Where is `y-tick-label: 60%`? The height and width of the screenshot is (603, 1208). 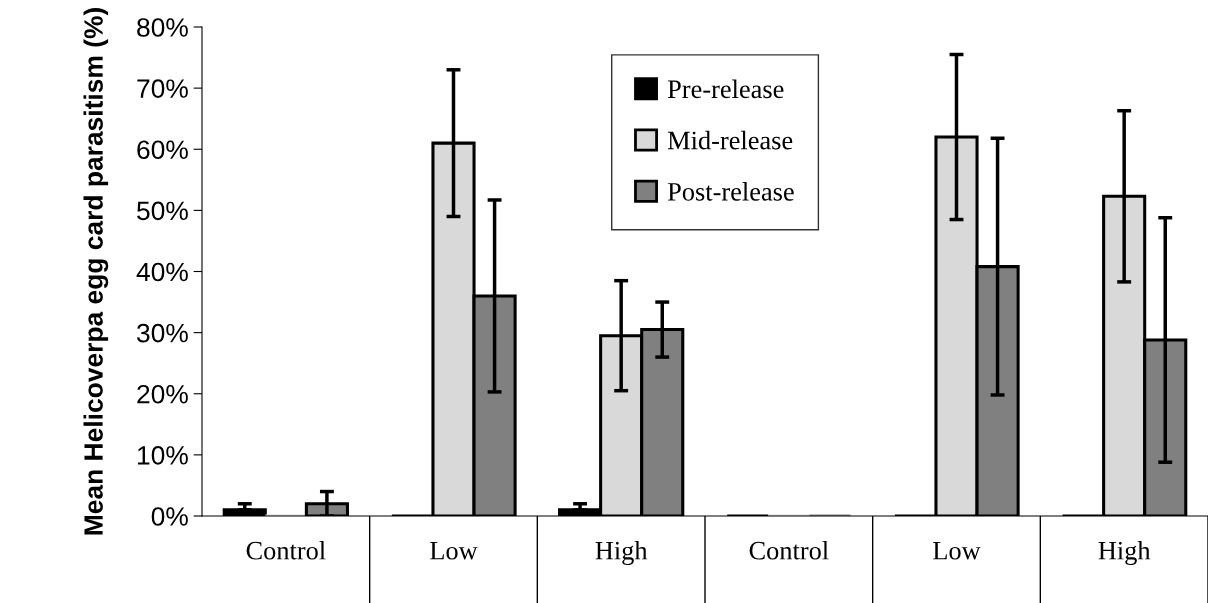
y-tick-label: 60% is located at coordinates (162, 150).